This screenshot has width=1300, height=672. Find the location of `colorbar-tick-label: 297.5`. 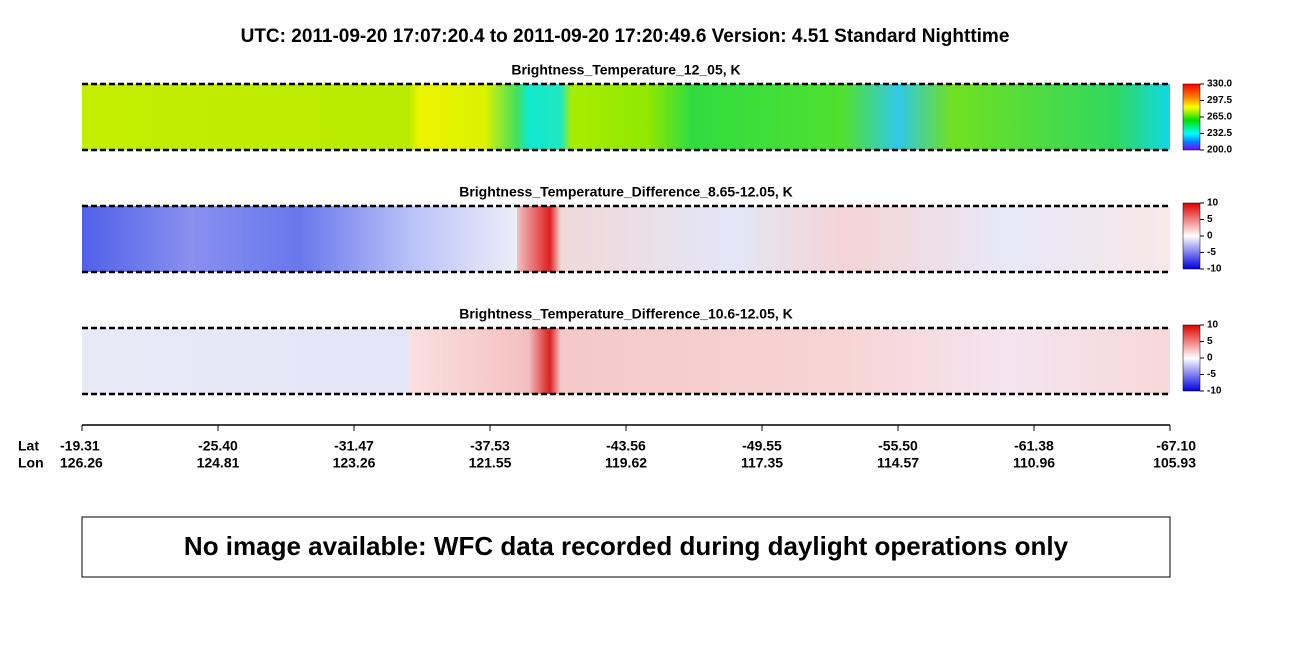

colorbar-tick-label: 297.5 is located at coordinates (1219, 100).